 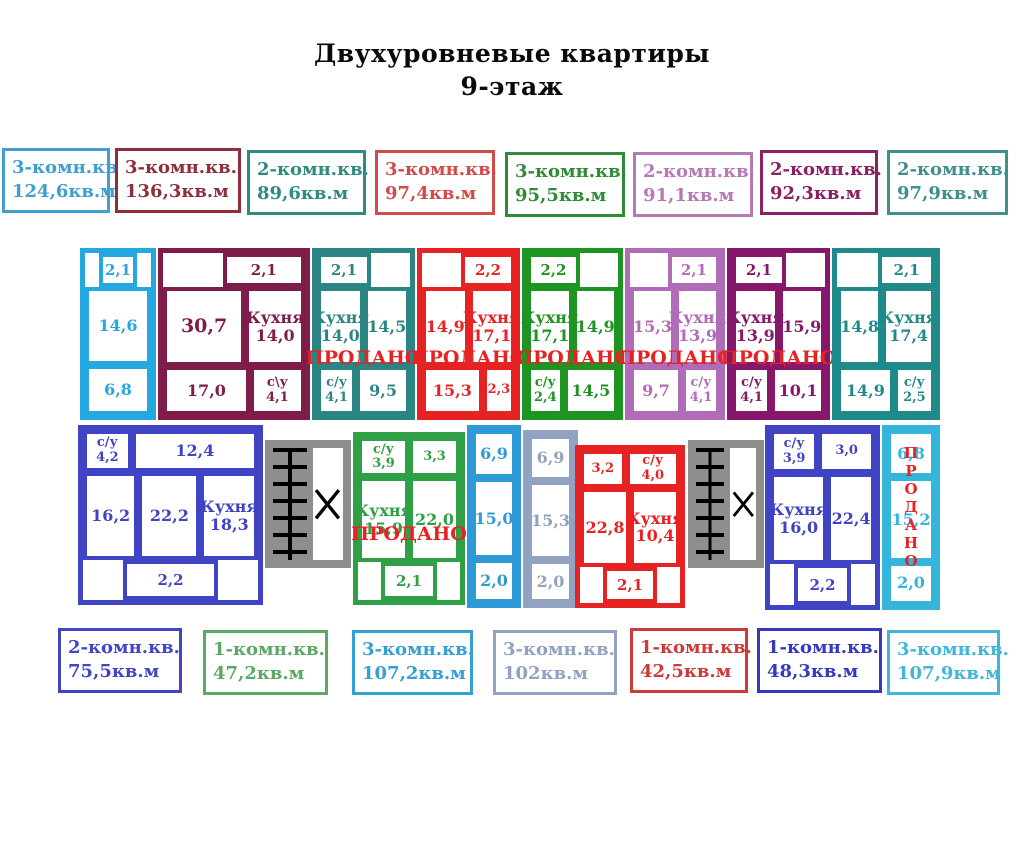 I want to click on legend-area: 95,5кв.м, so click(x=561, y=196).